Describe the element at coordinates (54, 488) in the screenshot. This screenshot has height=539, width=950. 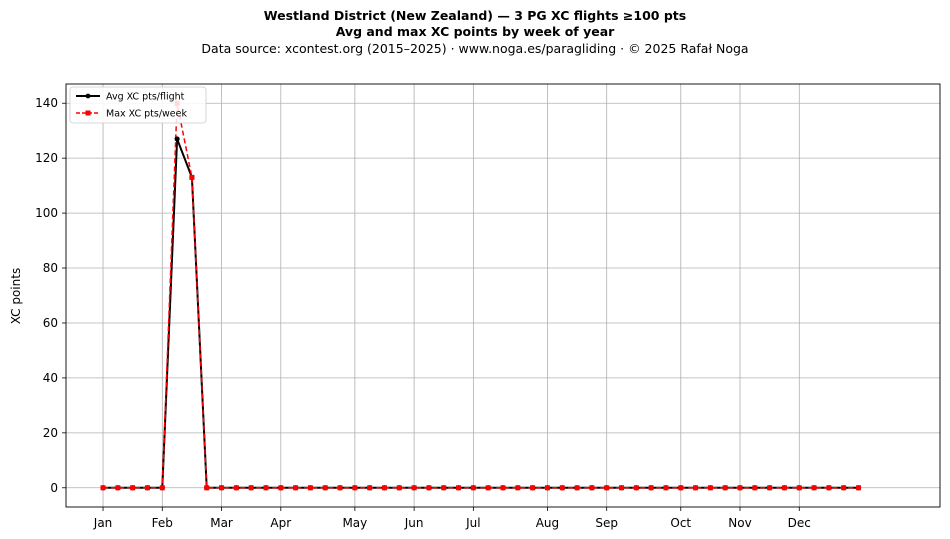
I see `y-tick-label: 0` at that location.